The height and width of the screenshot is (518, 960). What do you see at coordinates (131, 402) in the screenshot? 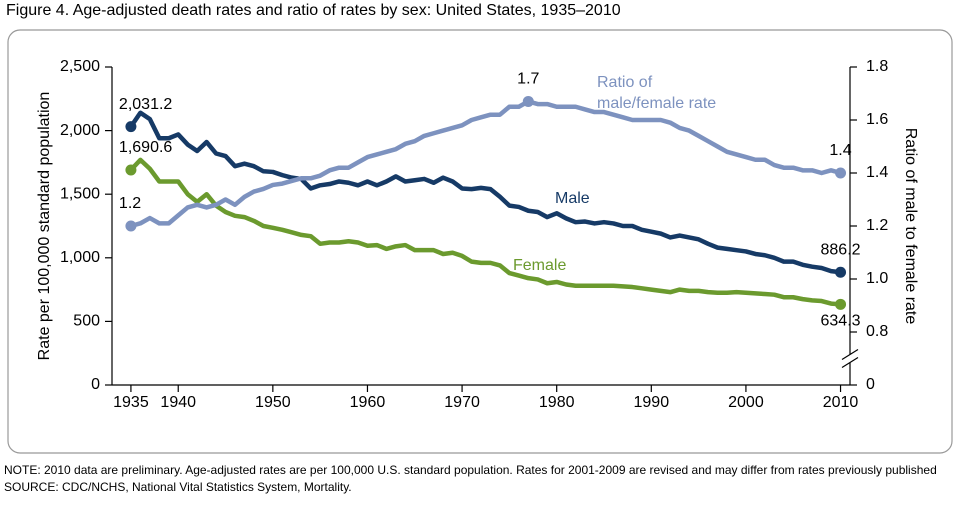
I see `x-tick-label: 1935` at bounding box center [131, 402].